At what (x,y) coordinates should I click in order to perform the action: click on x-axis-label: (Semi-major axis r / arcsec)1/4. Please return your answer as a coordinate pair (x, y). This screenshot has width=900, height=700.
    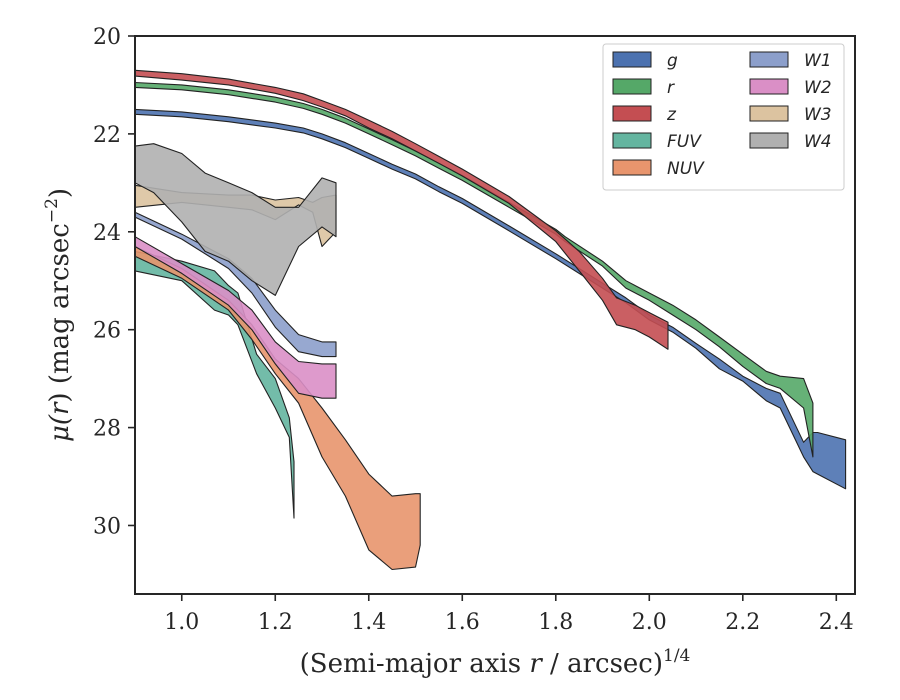
    Looking at the image, I should click on (495, 662).